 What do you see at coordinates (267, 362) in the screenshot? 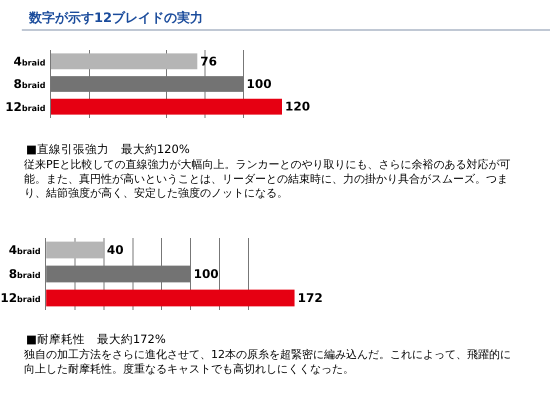
I see `text: 独自の加工方法をさらに進化させて、12本の原糸を超緊密に編み込んだ。これによって、飛躍的に向上した耐摩耗性。度重なるキャストでも高切れしにくくなった。` at bounding box center [267, 362].